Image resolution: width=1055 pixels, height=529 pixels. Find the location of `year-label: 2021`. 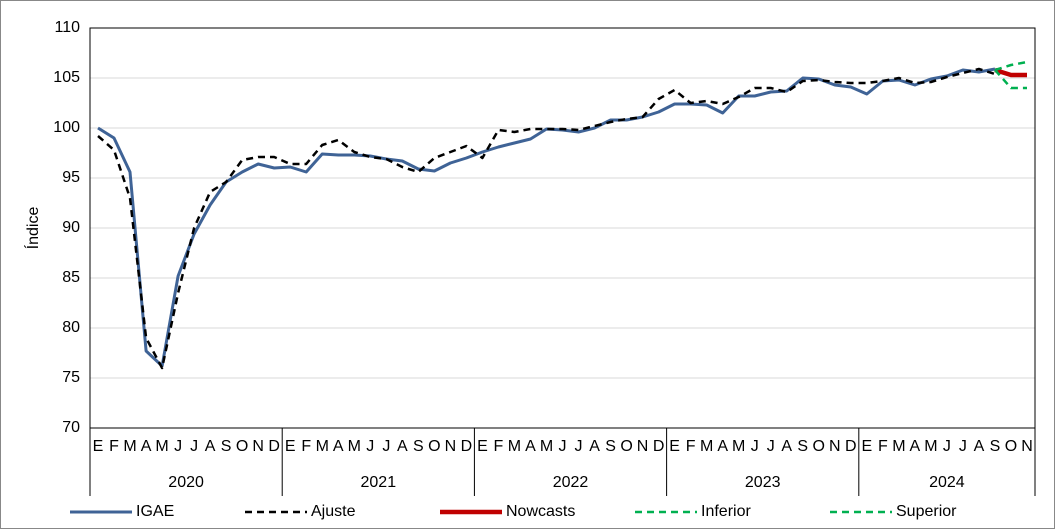

year-label: 2021 is located at coordinates (379, 482).